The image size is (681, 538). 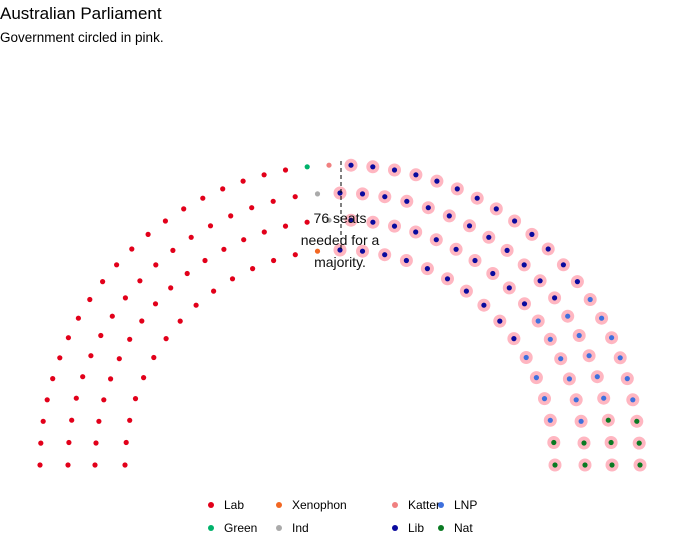 I want to click on legend-label: LNP, so click(x=466, y=505).